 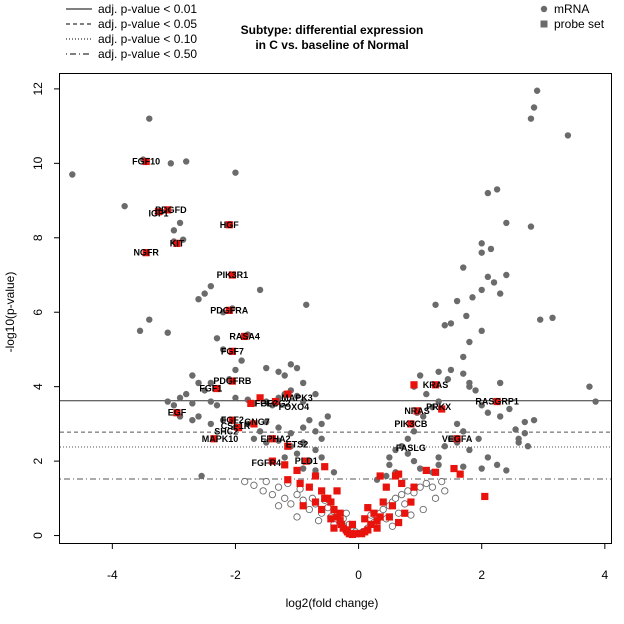 What do you see at coordinates (572, 16) in the screenshot?
I see `series-legend: mRNA probe set` at bounding box center [572, 16].